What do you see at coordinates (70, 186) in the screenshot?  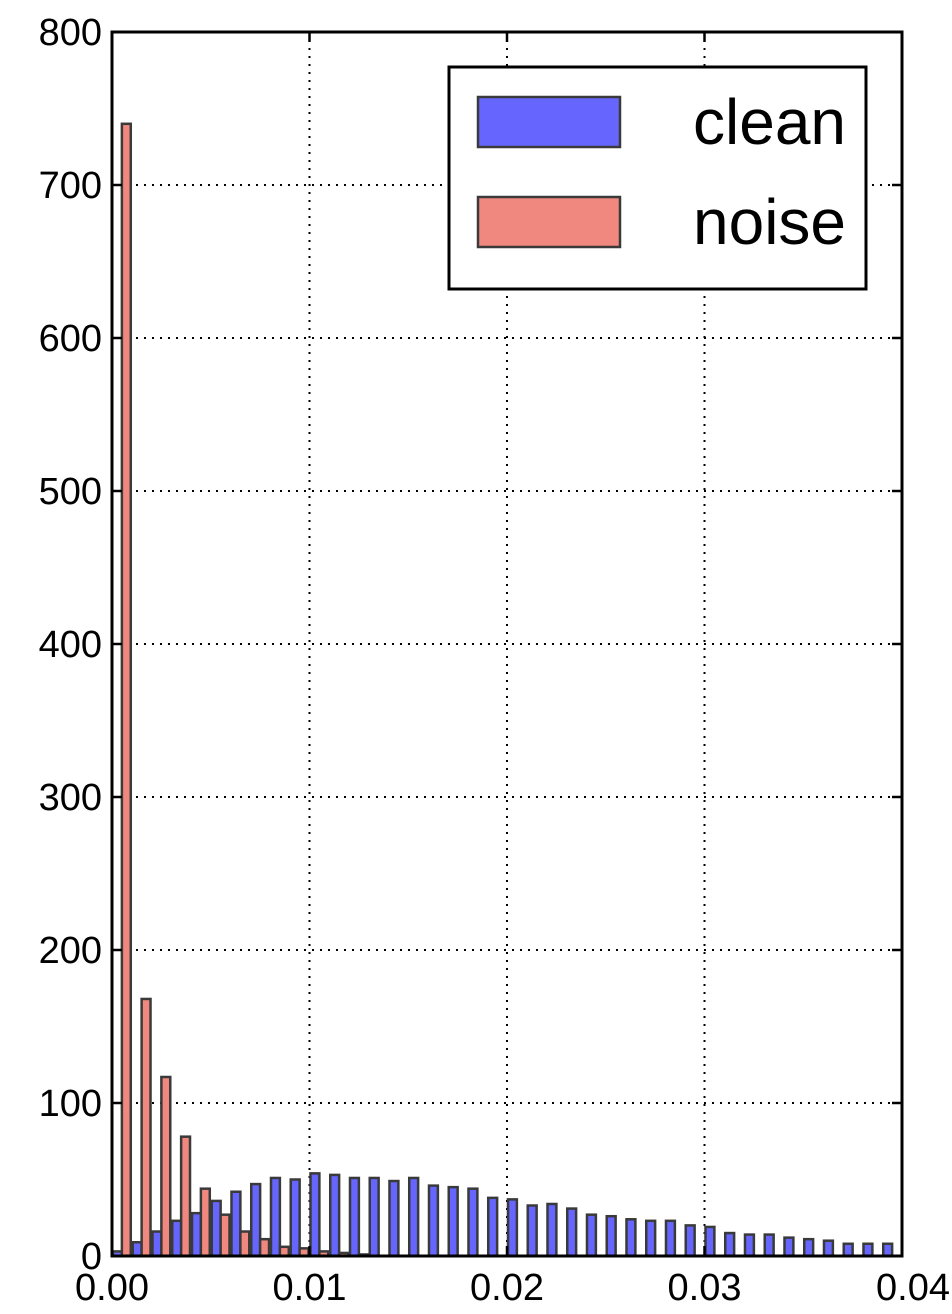 I see `y-tick-label: 700` at bounding box center [70, 186].